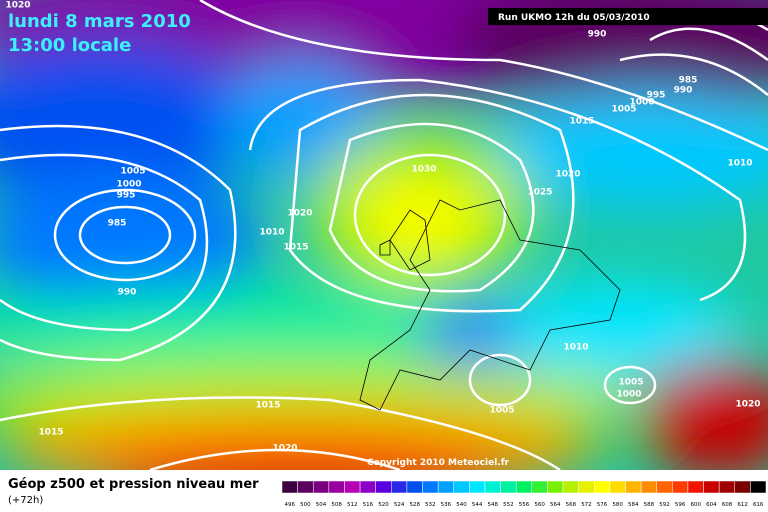 The image size is (768, 512). What do you see at coordinates (574, 18) in the screenshot?
I see `run-label: Run UKMO 12h du 05/03/2010` at bounding box center [574, 18].